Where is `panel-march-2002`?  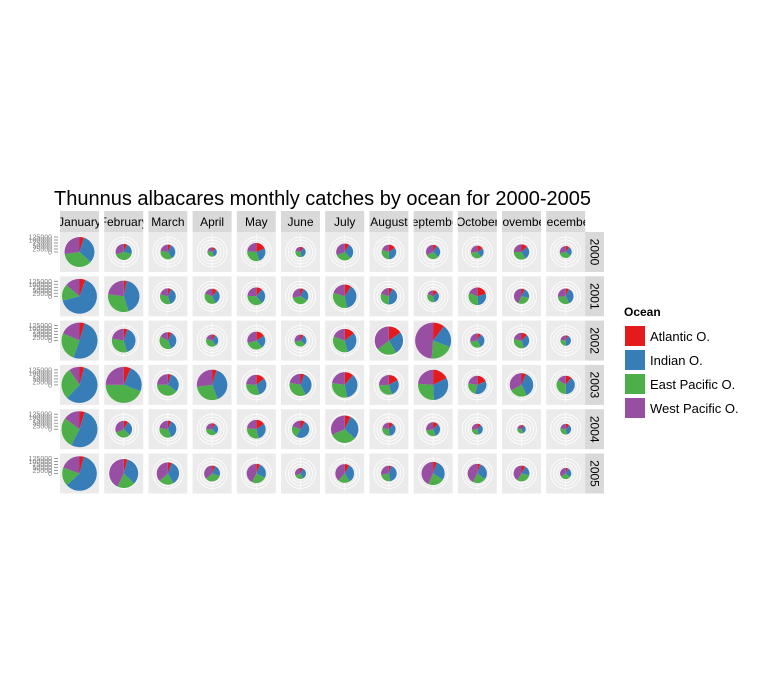
panel-march-2002 is located at coordinates (168, 340).